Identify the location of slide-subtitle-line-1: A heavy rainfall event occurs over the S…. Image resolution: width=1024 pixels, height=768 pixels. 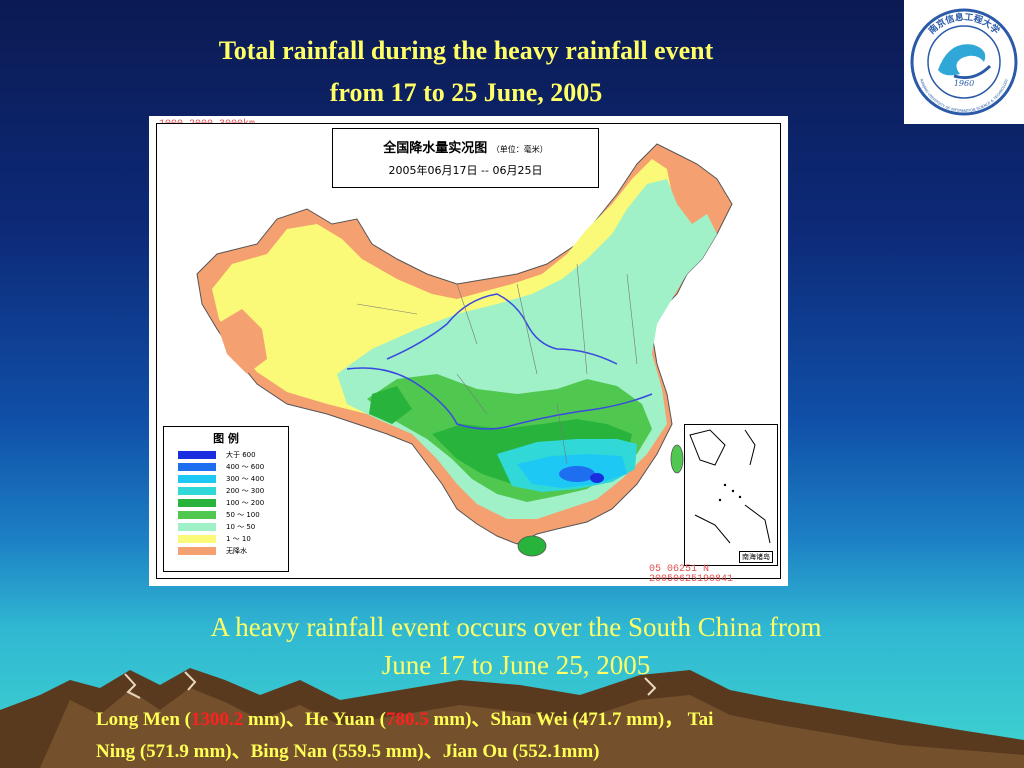
(516, 627).